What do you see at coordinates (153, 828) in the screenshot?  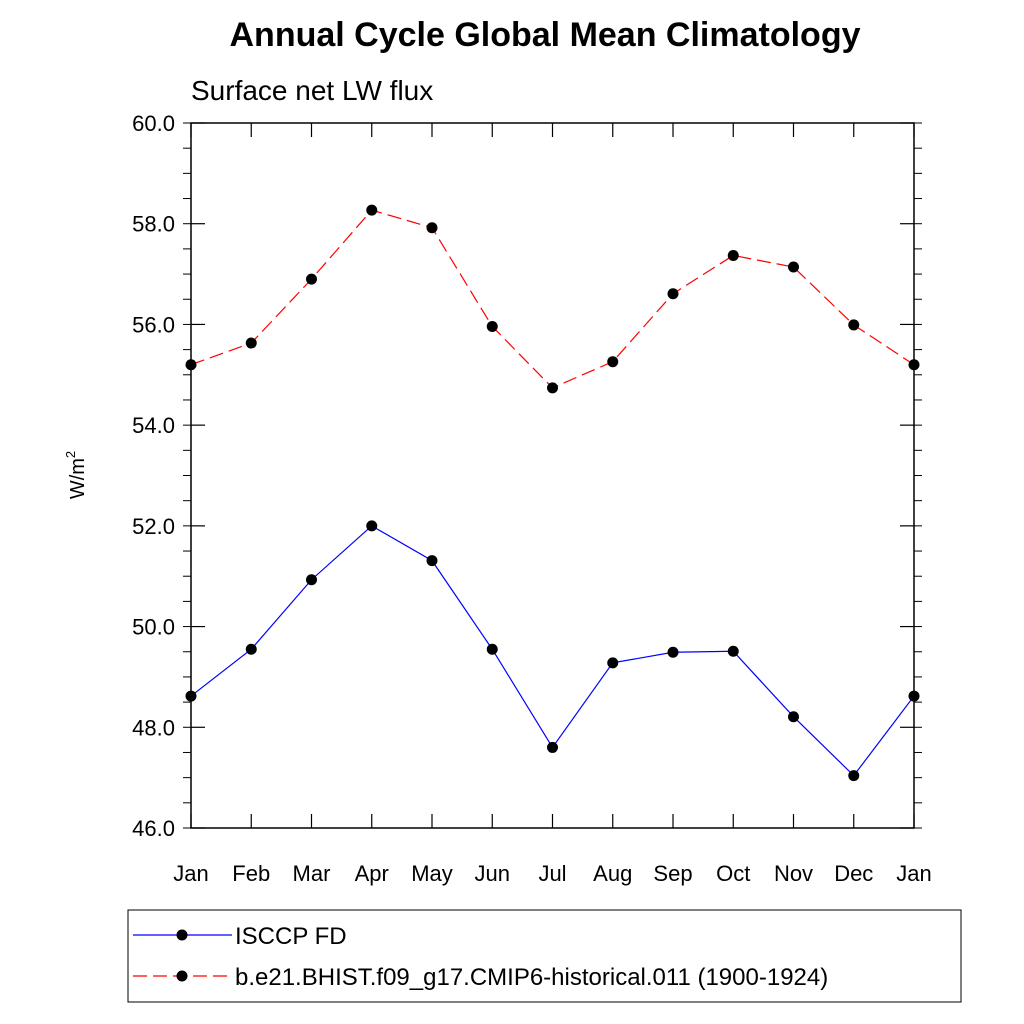 I see `y-tick-label: 46.0` at bounding box center [153, 828].